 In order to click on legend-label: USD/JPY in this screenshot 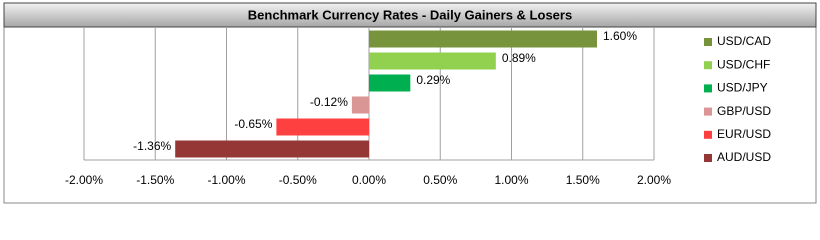, I will do `click(742, 88)`.